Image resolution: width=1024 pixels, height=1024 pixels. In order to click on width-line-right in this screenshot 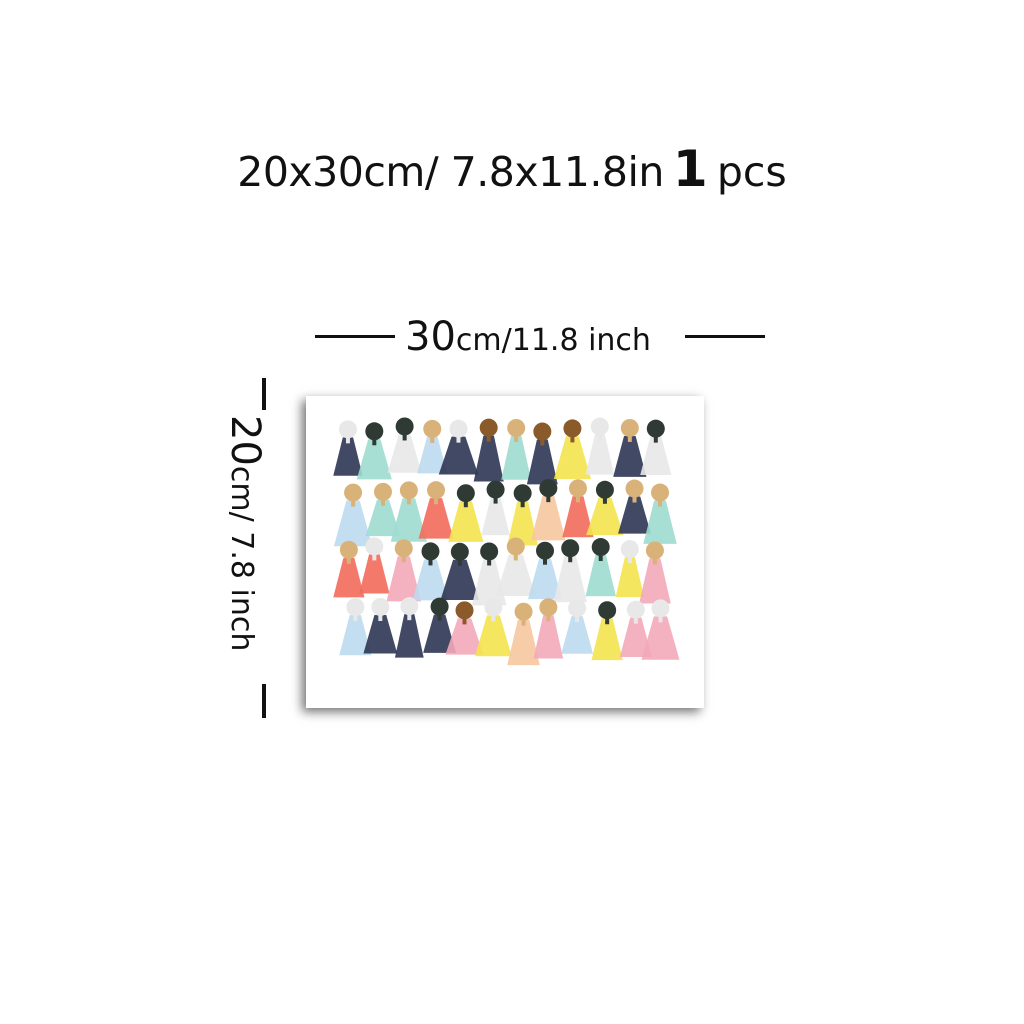, I will do `click(725, 336)`.